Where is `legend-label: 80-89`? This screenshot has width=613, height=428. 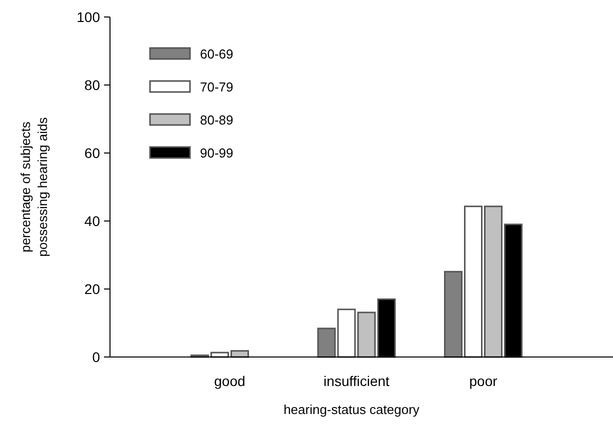 legend-label: 80-89 is located at coordinates (217, 120).